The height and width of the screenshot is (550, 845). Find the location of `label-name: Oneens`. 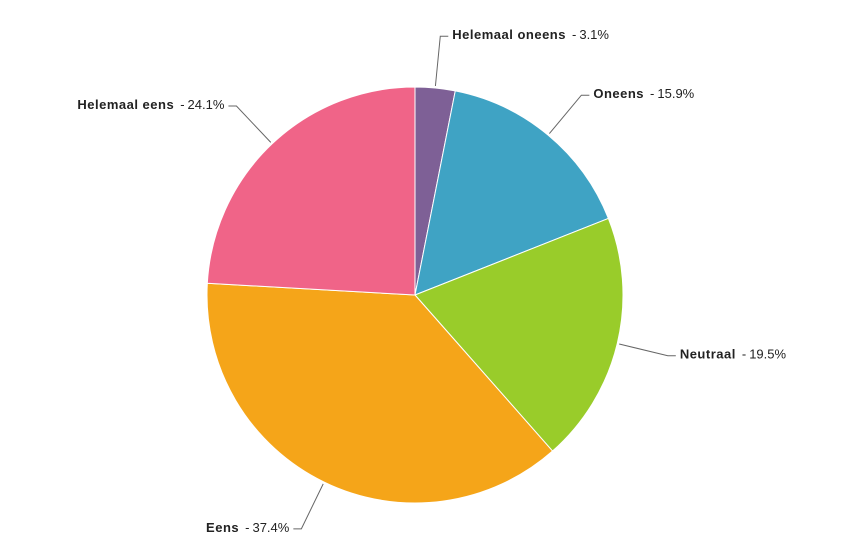

label-name: Oneens is located at coordinates (618, 94).